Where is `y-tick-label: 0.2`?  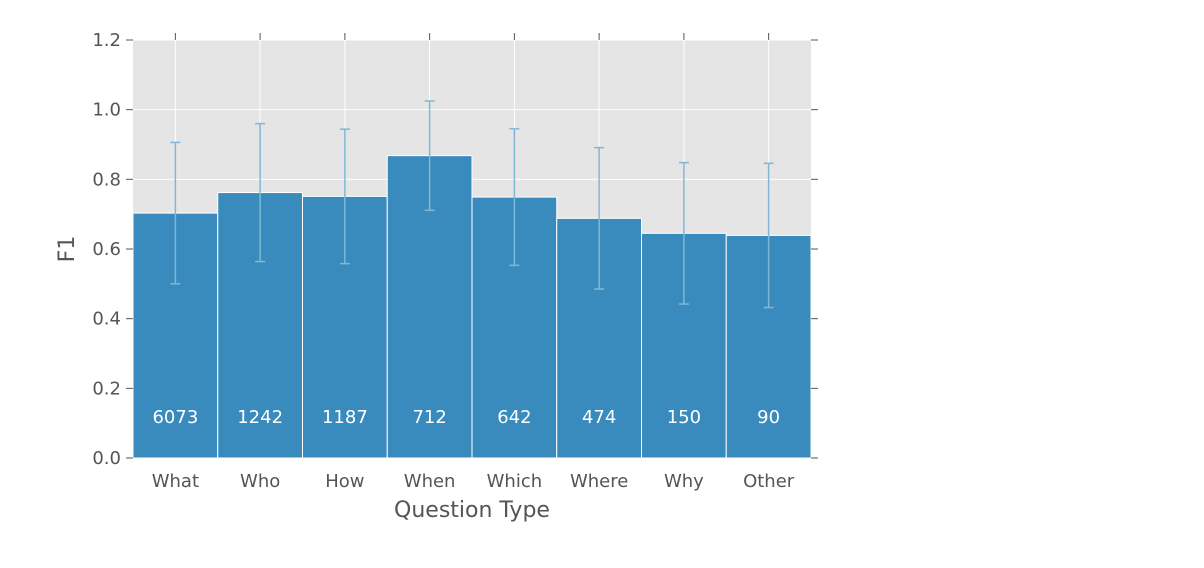
y-tick-label: 0.2 is located at coordinates (106, 388).